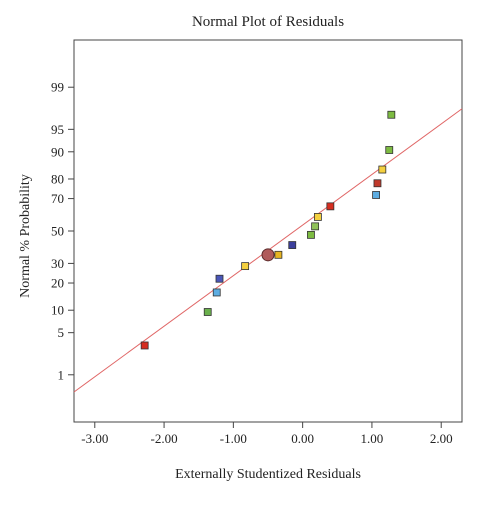 The image size is (479, 505). Describe the element at coordinates (233, 438) in the screenshot. I see `x-tick-label: -1.00` at that location.